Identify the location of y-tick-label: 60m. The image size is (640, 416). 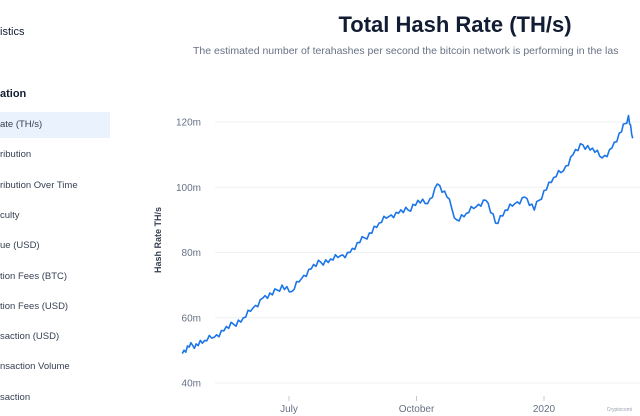
(191, 318).